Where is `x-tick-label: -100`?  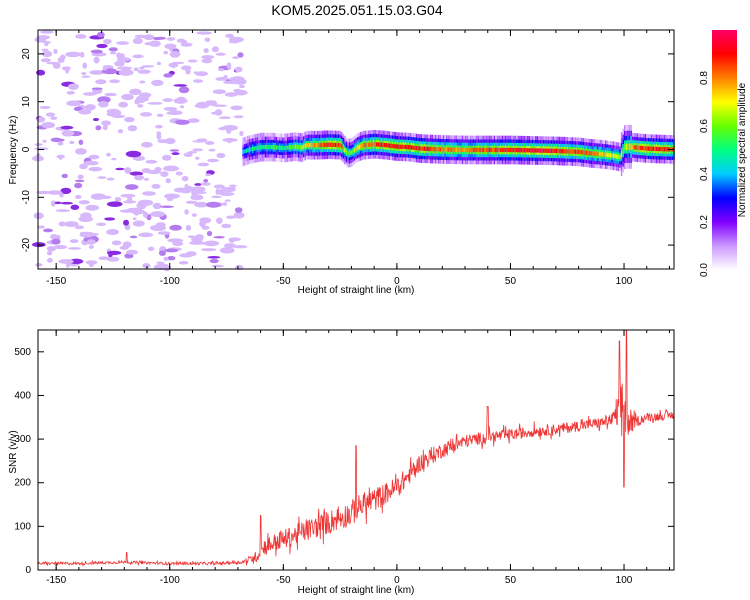 x-tick-label: -100 is located at coordinates (170, 580).